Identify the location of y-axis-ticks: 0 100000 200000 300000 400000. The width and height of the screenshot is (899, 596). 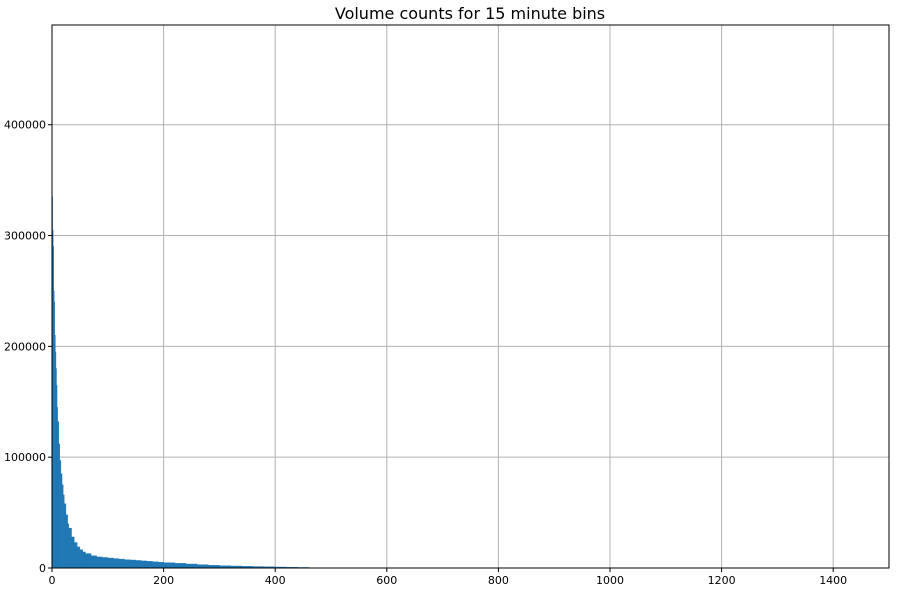
(28, 347).